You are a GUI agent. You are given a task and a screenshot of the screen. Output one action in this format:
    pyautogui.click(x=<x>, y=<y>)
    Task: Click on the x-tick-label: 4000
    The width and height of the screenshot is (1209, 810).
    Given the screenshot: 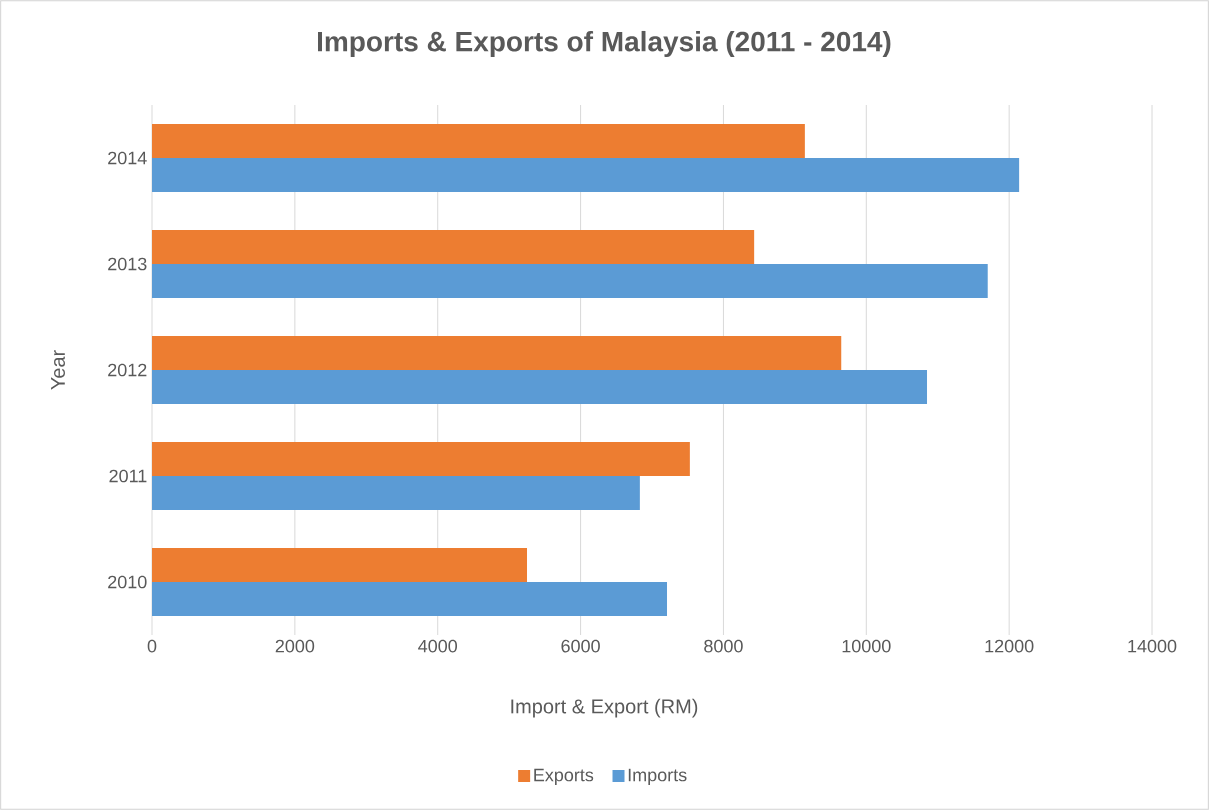 What is the action you would take?
    pyautogui.click(x=438, y=646)
    